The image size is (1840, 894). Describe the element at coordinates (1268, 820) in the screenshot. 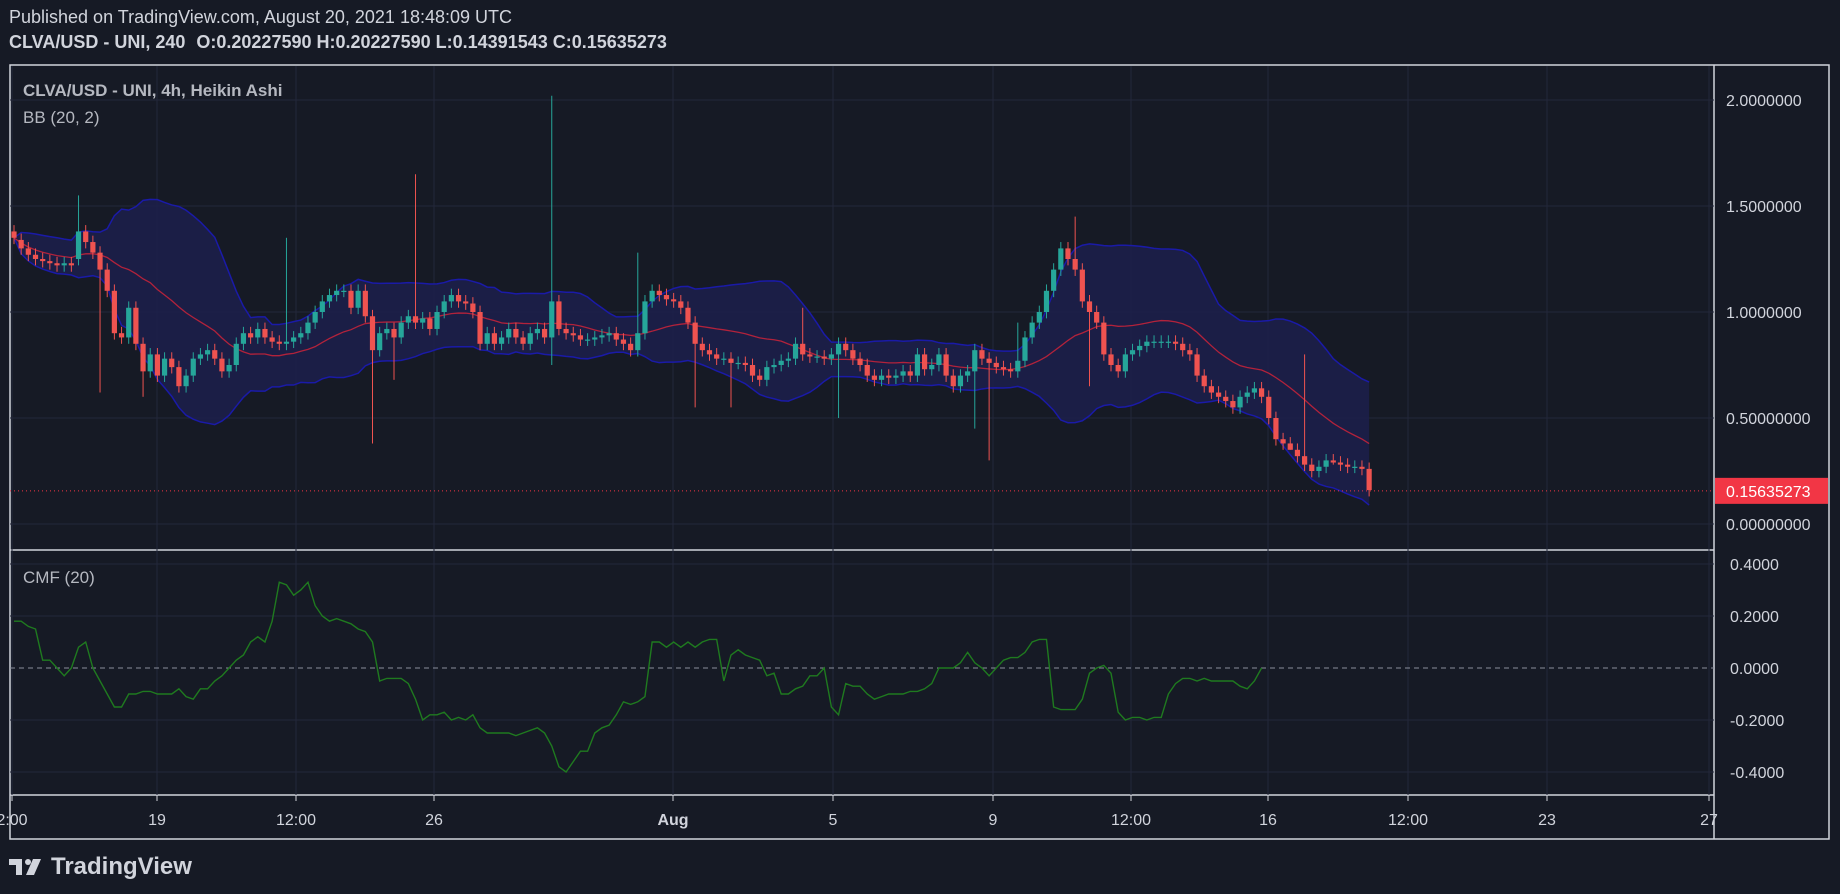

I see `time-tick-label: 16` at that location.